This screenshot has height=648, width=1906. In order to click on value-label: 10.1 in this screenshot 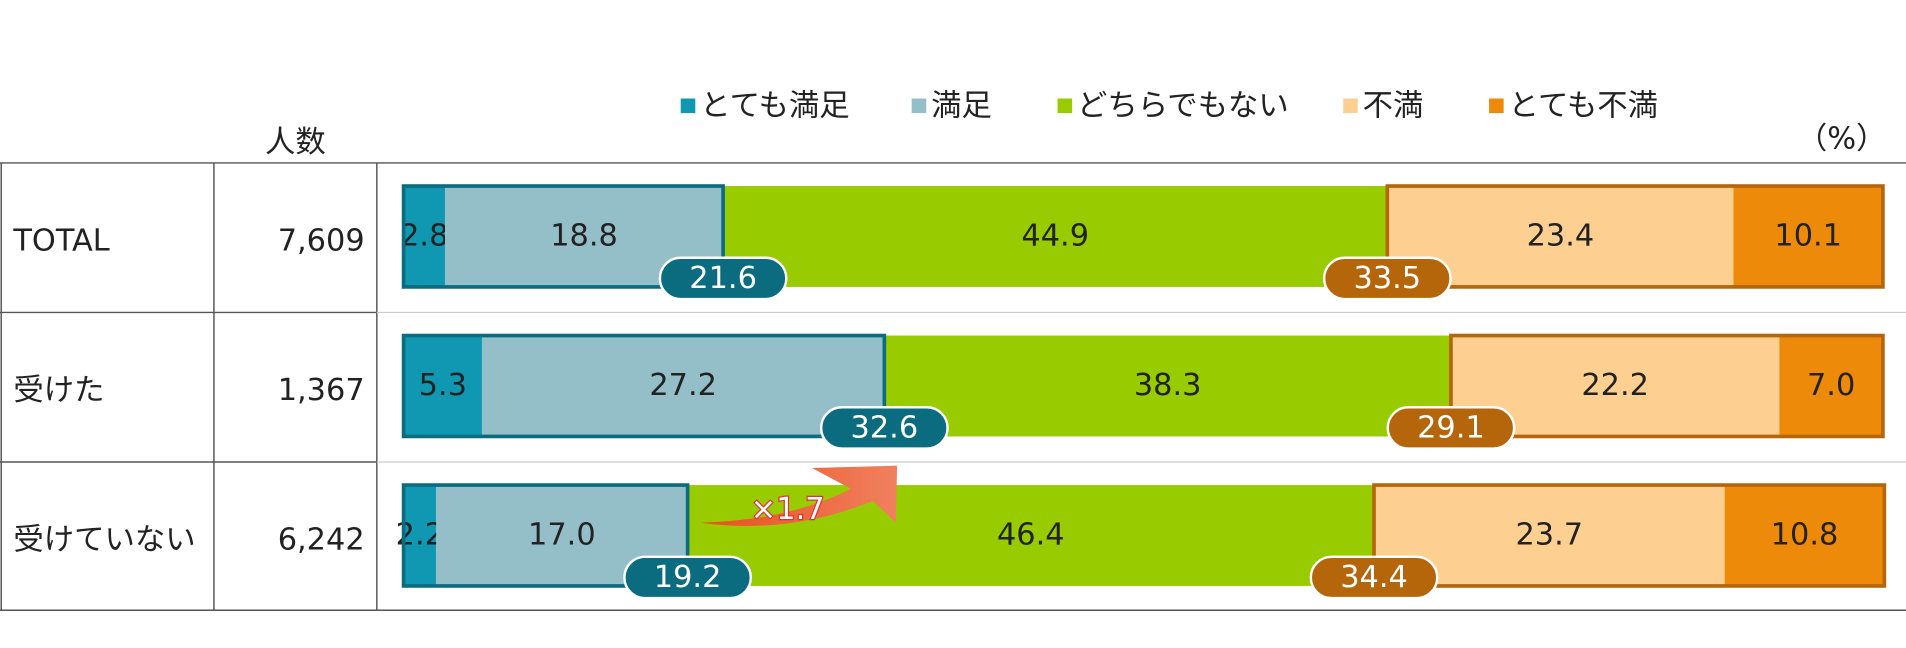, I will do `click(1808, 236)`.